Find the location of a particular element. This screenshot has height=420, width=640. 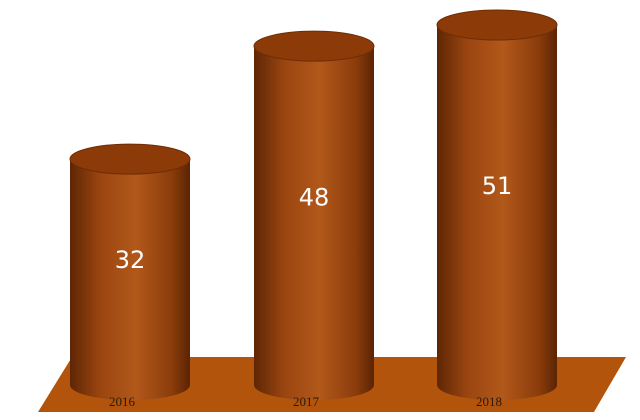

cylinder: 32 is located at coordinates (130, 271).